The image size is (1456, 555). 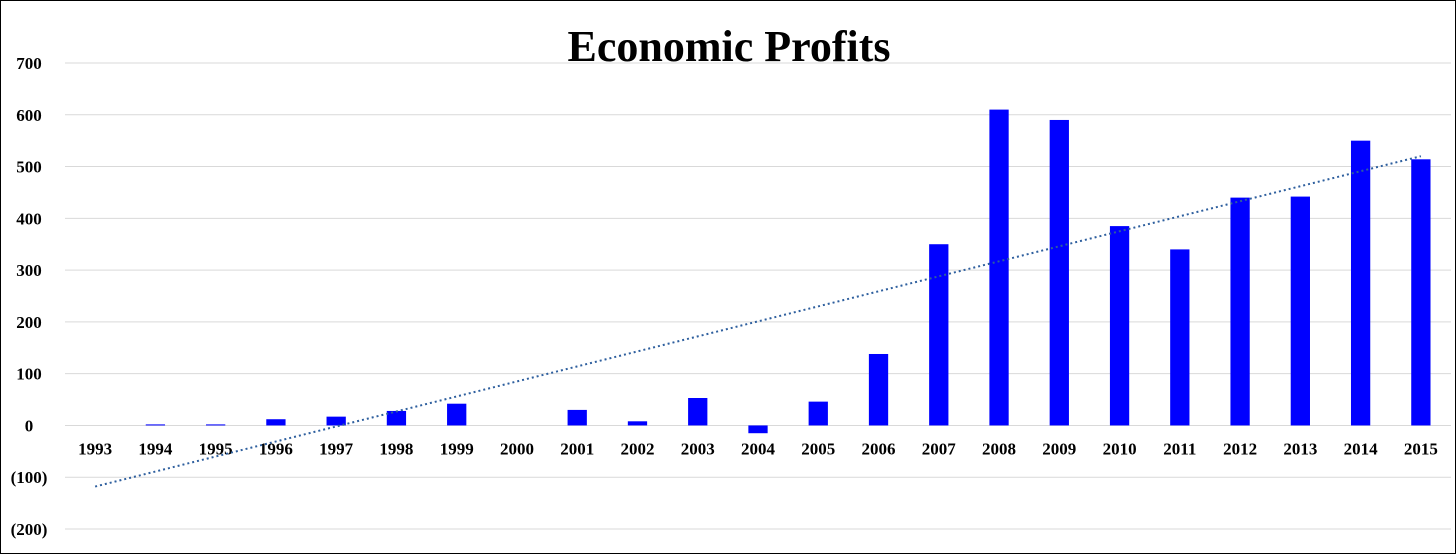 What do you see at coordinates (29, 270) in the screenshot?
I see `y-tick-label: 300` at bounding box center [29, 270].